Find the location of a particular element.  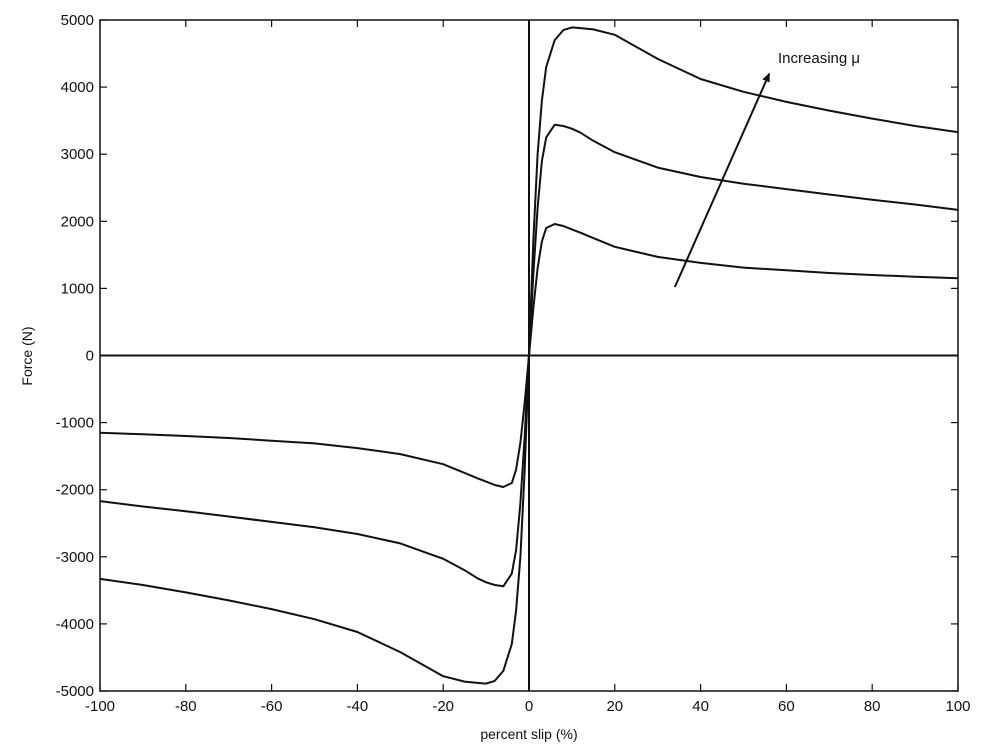

x-tick-labels: -100 -80 -60 -40 -20 0 20 40 60 80 100 is located at coordinates (528, 706).